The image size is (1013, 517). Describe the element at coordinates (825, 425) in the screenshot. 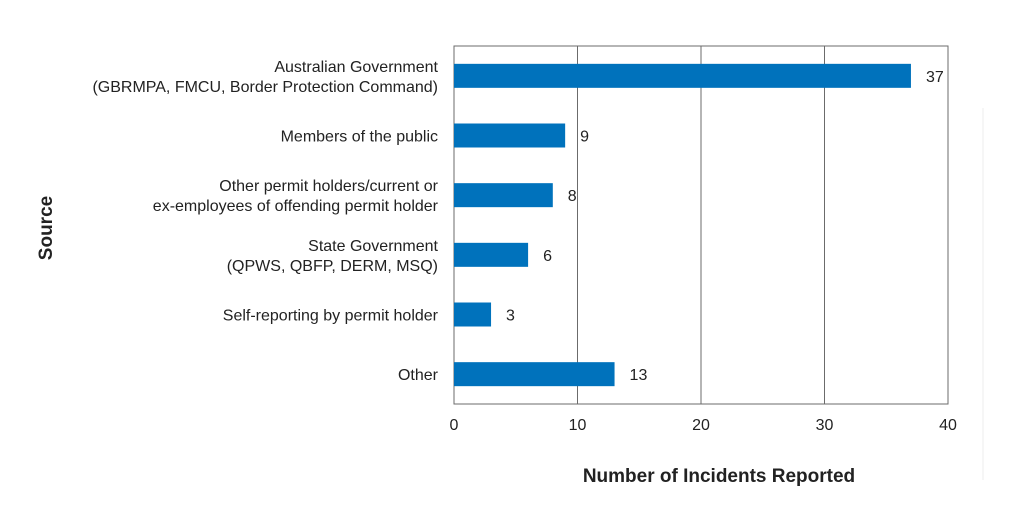

I see `x-tick-label: 30` at that location.